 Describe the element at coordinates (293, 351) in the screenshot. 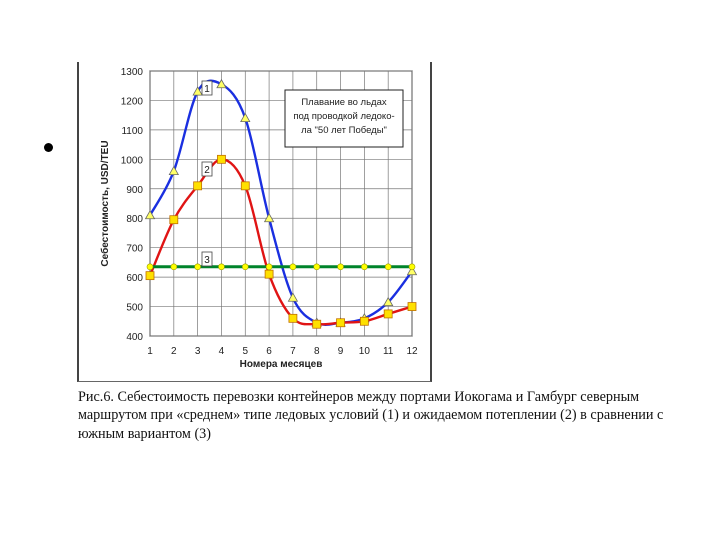

I see `x-tick-label: 7` at that location.